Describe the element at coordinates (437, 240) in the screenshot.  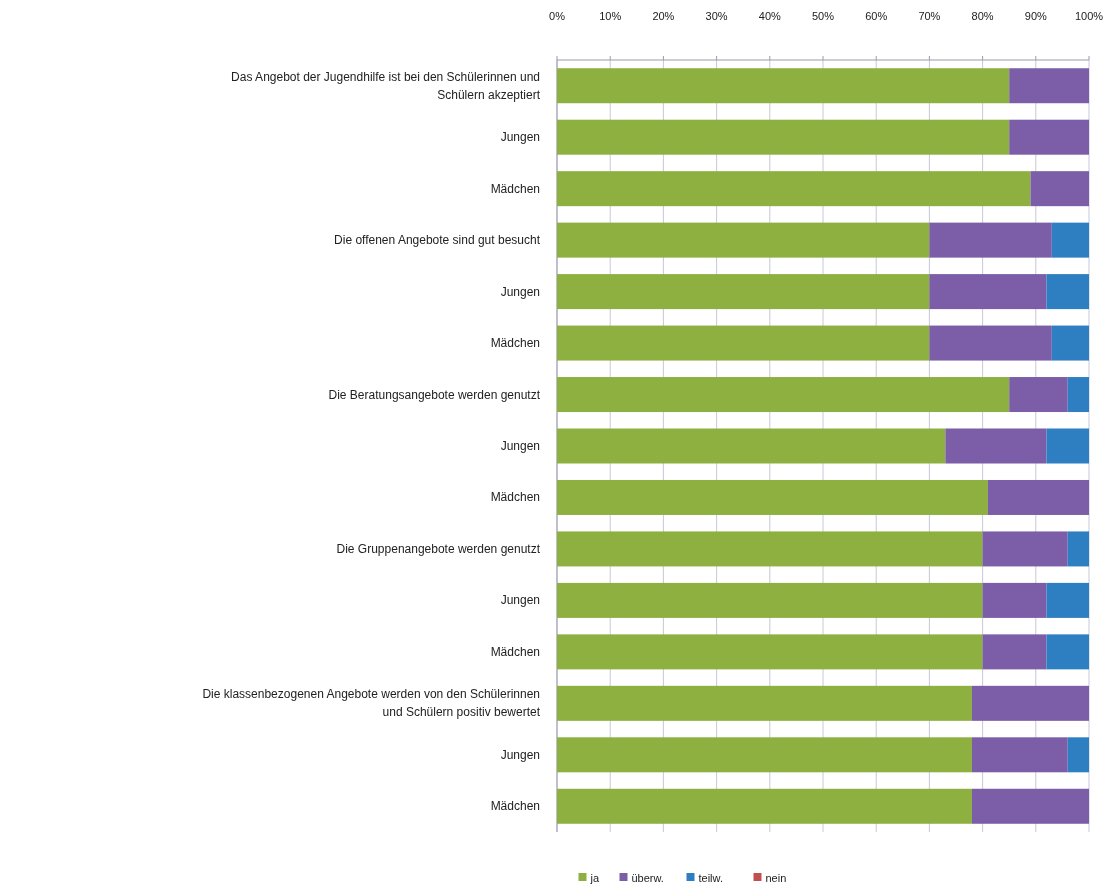
I see `y-tick-label: Die offenen Angebote sind gut besucht` at that location.